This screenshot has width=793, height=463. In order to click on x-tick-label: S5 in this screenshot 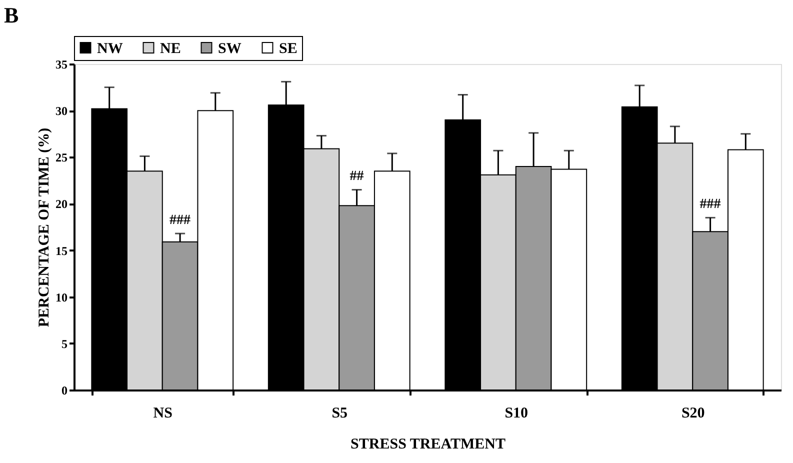, I will do `click(340, 414)`.